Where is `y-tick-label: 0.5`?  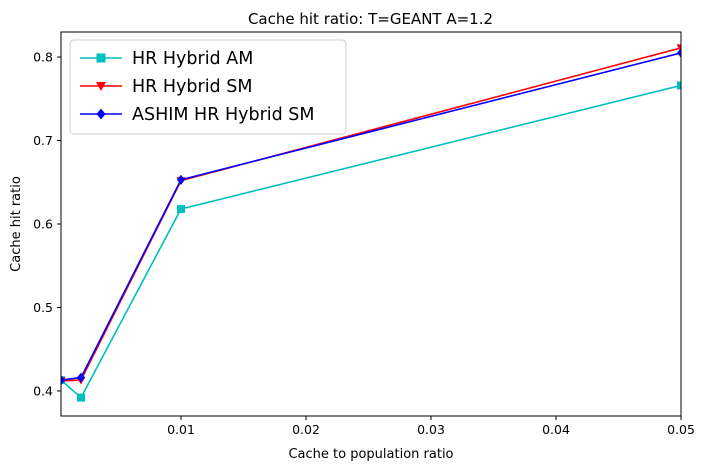 y-tick-label: 0.5 is located at coordinates (43, 307).